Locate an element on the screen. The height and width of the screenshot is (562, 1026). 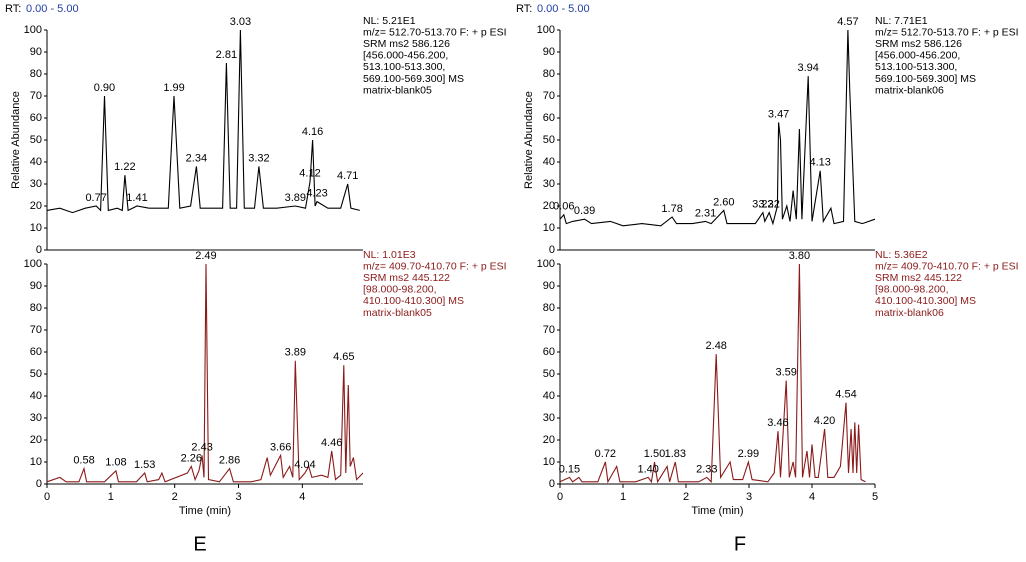
peak-label: 0.90 is located at coordinates (104, 88).